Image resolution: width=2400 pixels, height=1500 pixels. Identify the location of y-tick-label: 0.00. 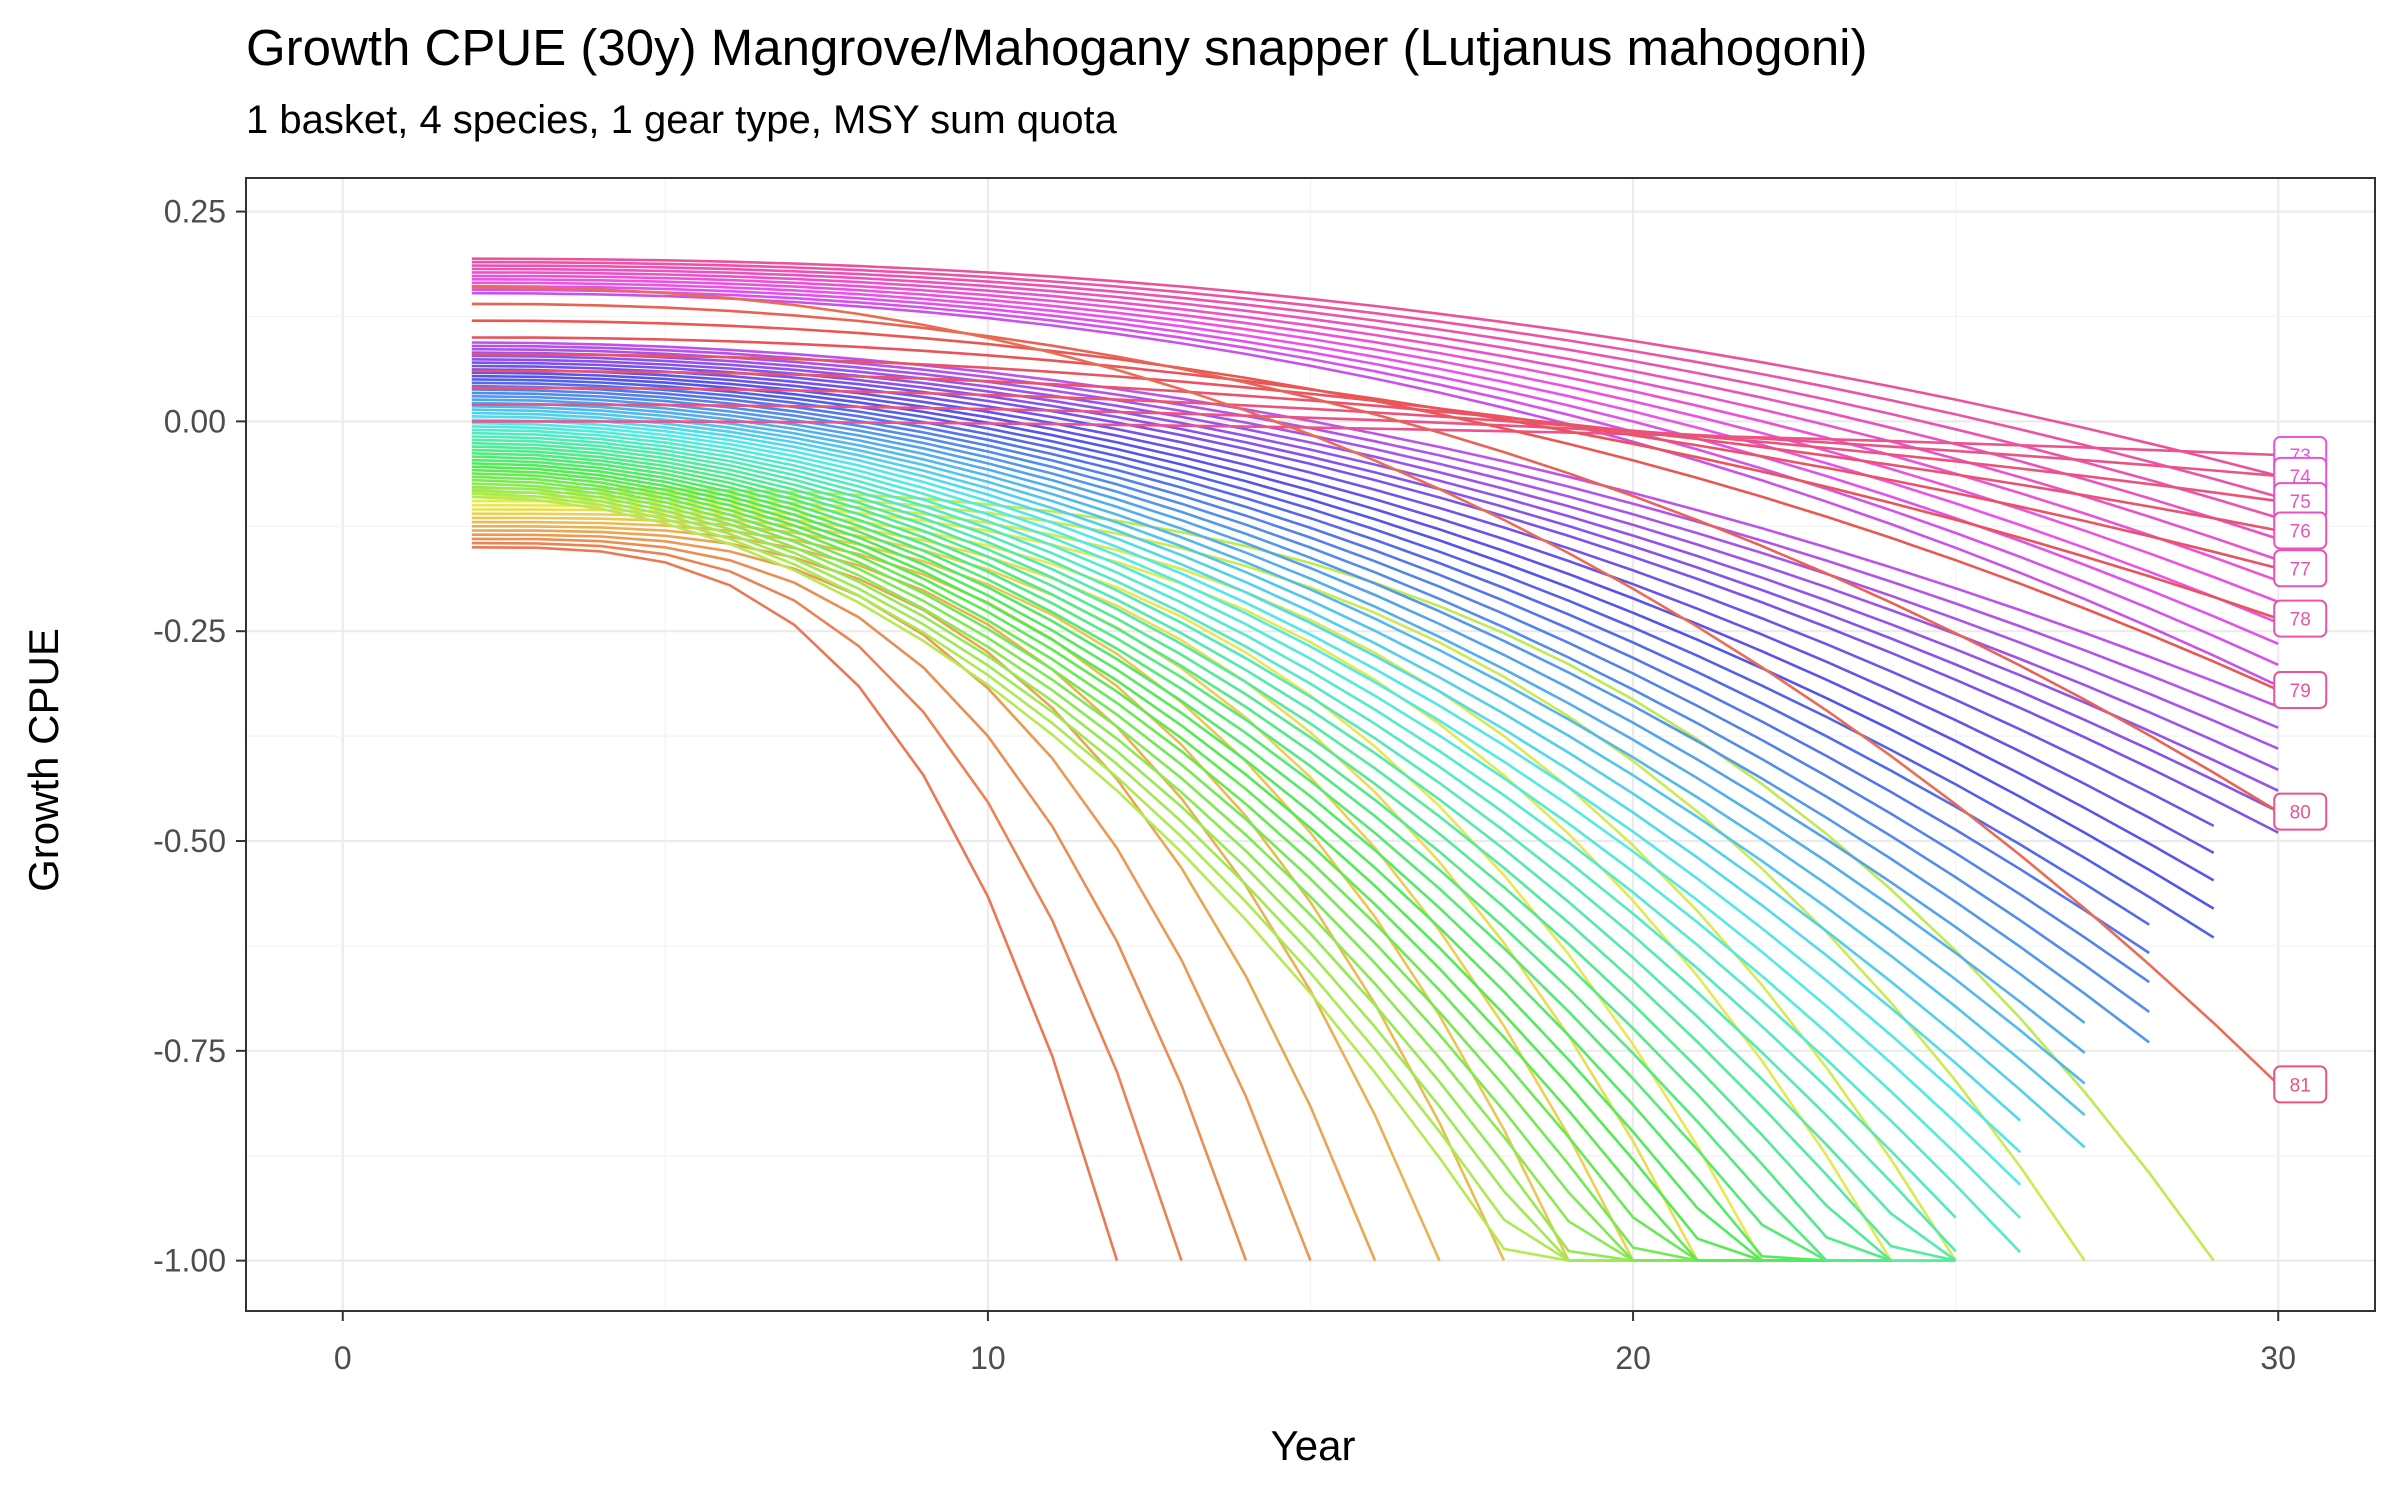
(195, 421).